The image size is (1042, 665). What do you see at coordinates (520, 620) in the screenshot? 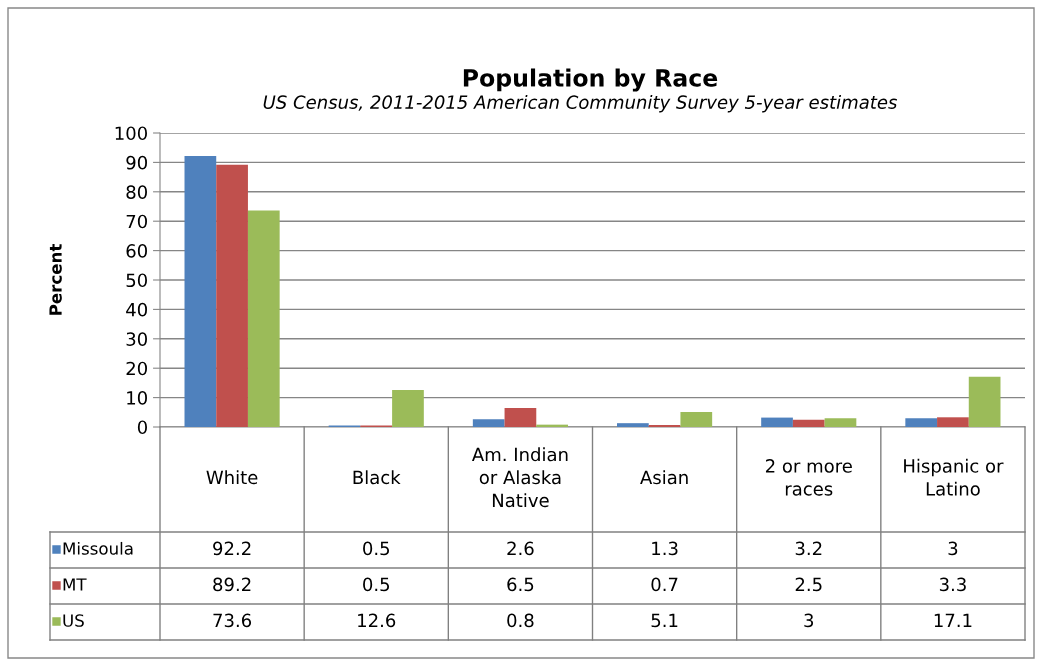
I see `data-label: 0.8` at bounding box center [520, 620].